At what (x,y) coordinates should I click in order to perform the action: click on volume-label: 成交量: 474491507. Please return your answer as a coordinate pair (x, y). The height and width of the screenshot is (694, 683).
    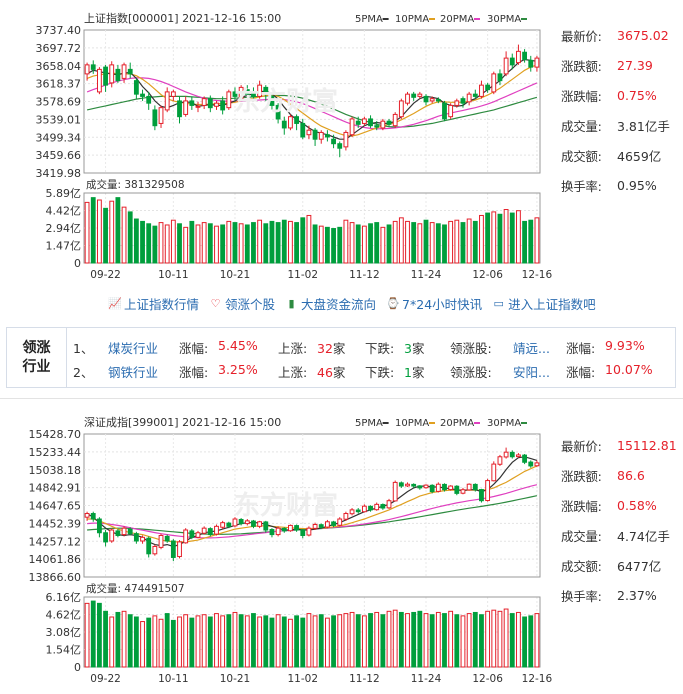
    Looking at the image, I should click on (135, 588).